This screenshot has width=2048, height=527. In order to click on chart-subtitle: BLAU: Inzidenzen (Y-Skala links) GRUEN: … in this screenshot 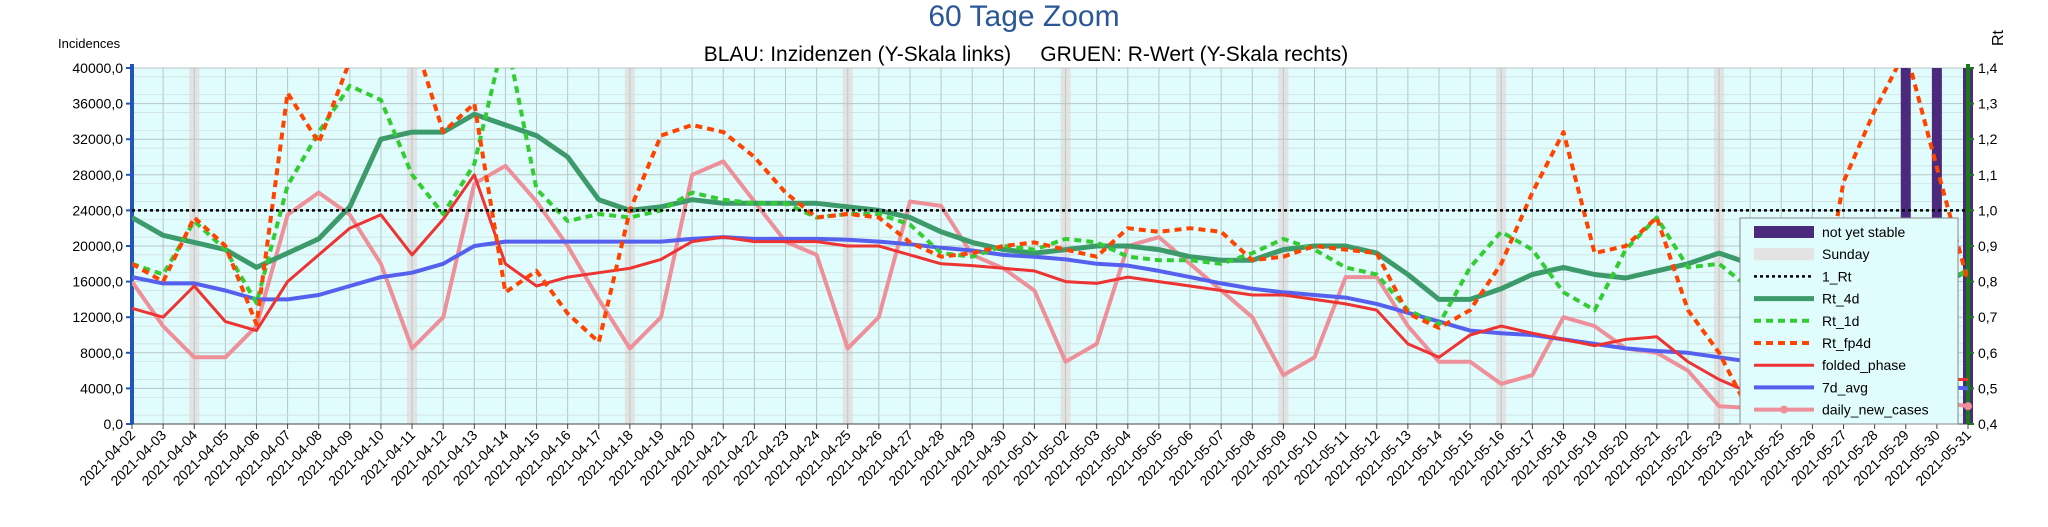, I will do `click(1026, 54)`.